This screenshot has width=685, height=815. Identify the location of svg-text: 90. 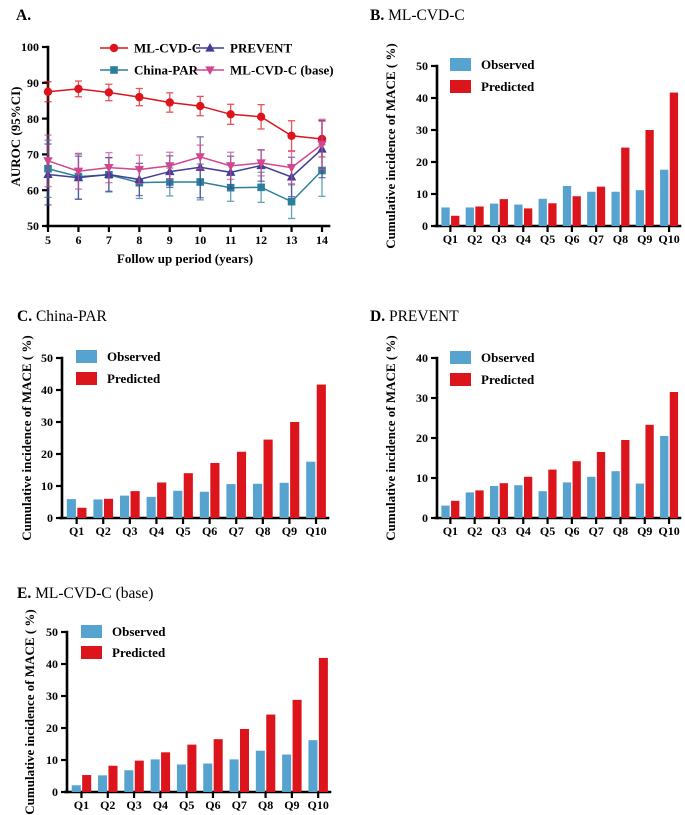
(33, 83).